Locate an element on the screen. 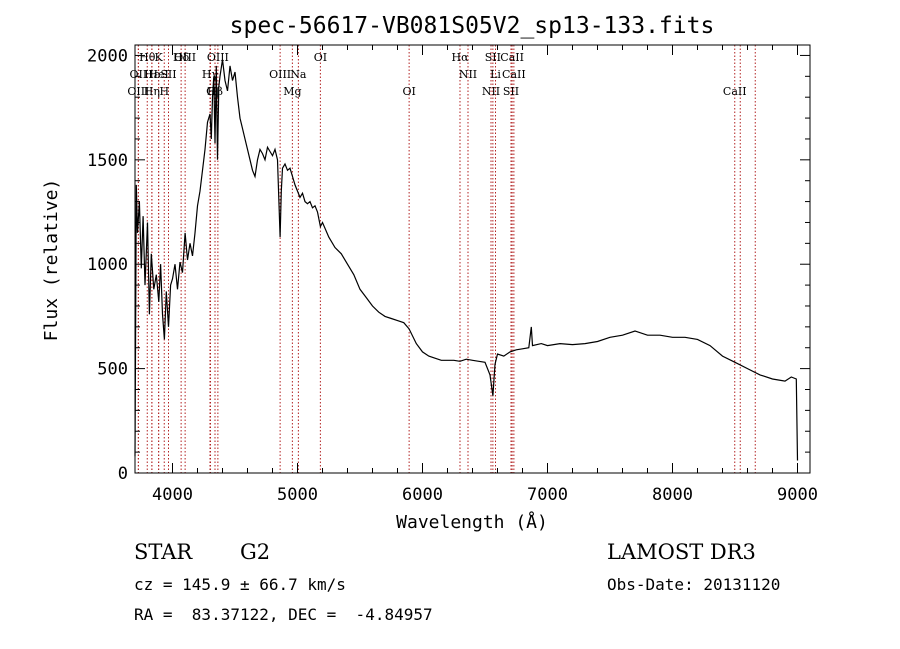 This screenshot has height=649, width=900. spectral-subclass: G2 is located at coordinates (255, 552).